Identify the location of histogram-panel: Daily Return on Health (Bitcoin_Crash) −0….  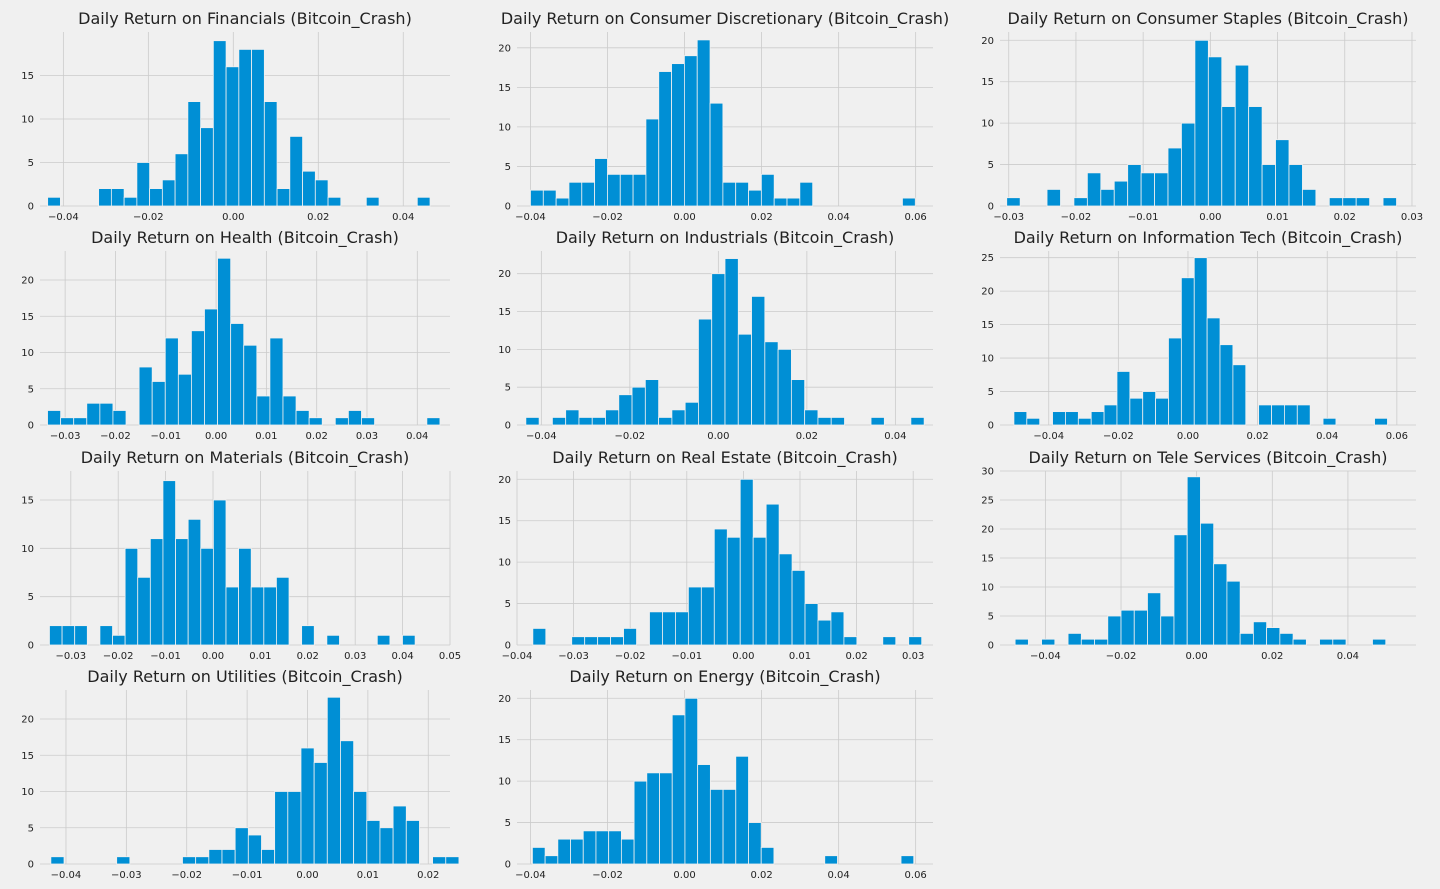
(235, 335).